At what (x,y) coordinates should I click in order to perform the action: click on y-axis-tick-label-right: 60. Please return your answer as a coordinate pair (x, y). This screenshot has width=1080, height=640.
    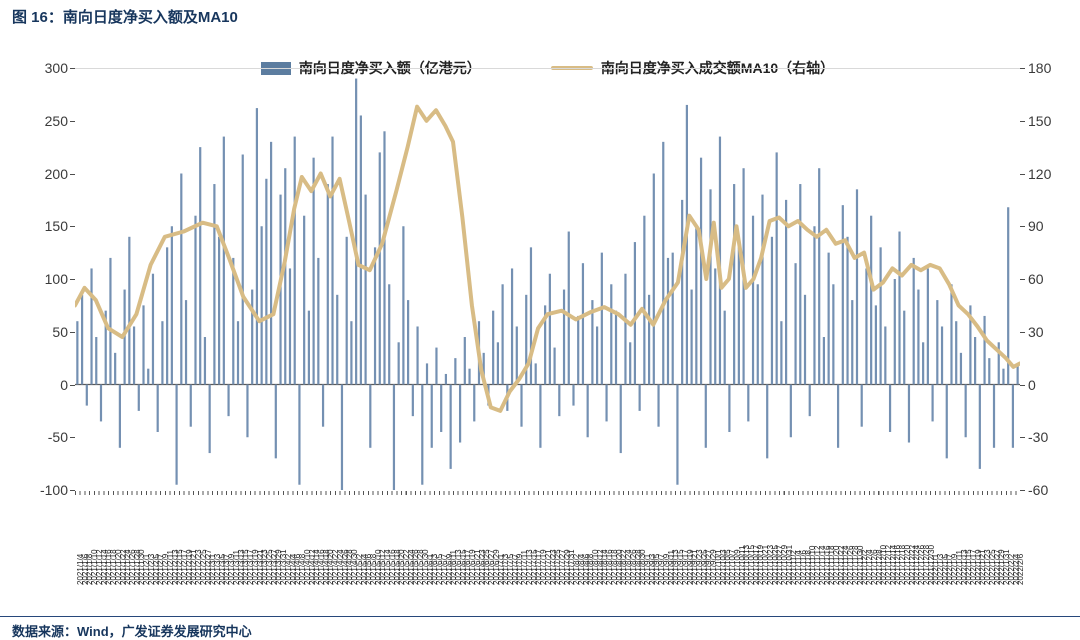
    Looking at the image, I should click on (1036, 279).